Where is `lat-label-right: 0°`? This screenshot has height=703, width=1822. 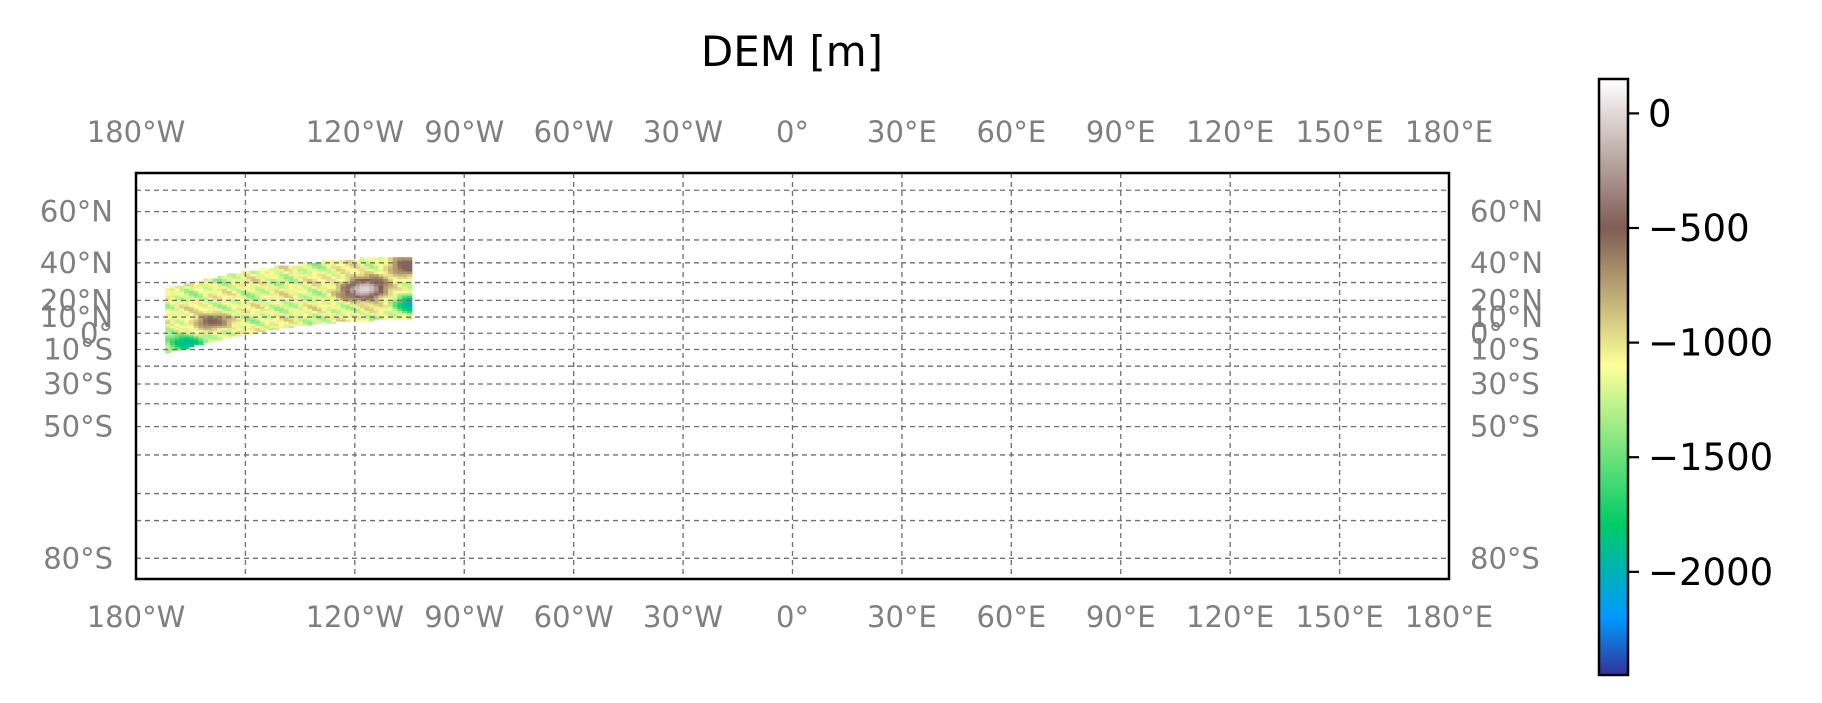
lat-label-right: 0° is located at coordinates (1486, 333).